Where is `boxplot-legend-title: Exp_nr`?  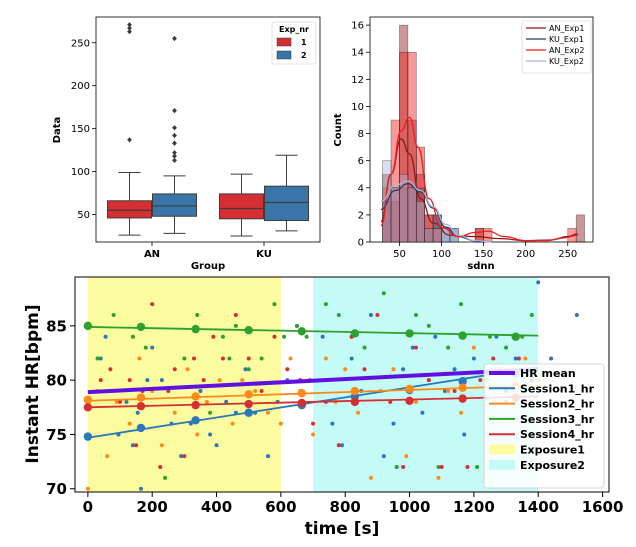 boxplot-legend-title: Exp_nr is located at coordinates (294, 29).